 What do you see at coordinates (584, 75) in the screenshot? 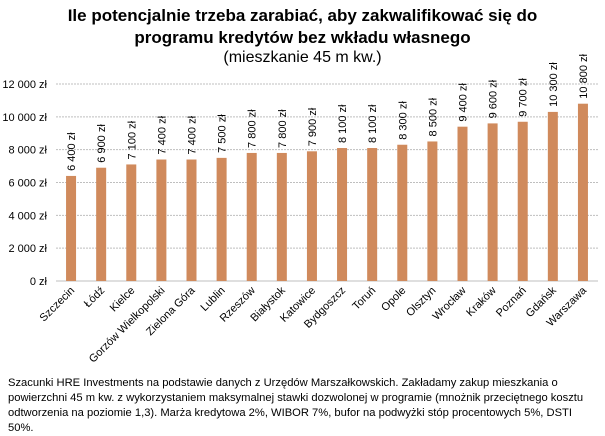
I see `data-label: 10 800 zł` at bounding box center [584, 75].